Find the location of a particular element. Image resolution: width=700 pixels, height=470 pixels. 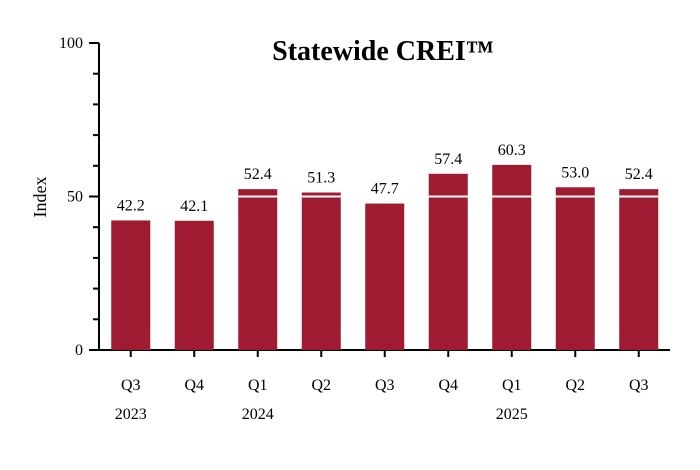

y-tick-label: 100 is located at coordinates (71, 43).